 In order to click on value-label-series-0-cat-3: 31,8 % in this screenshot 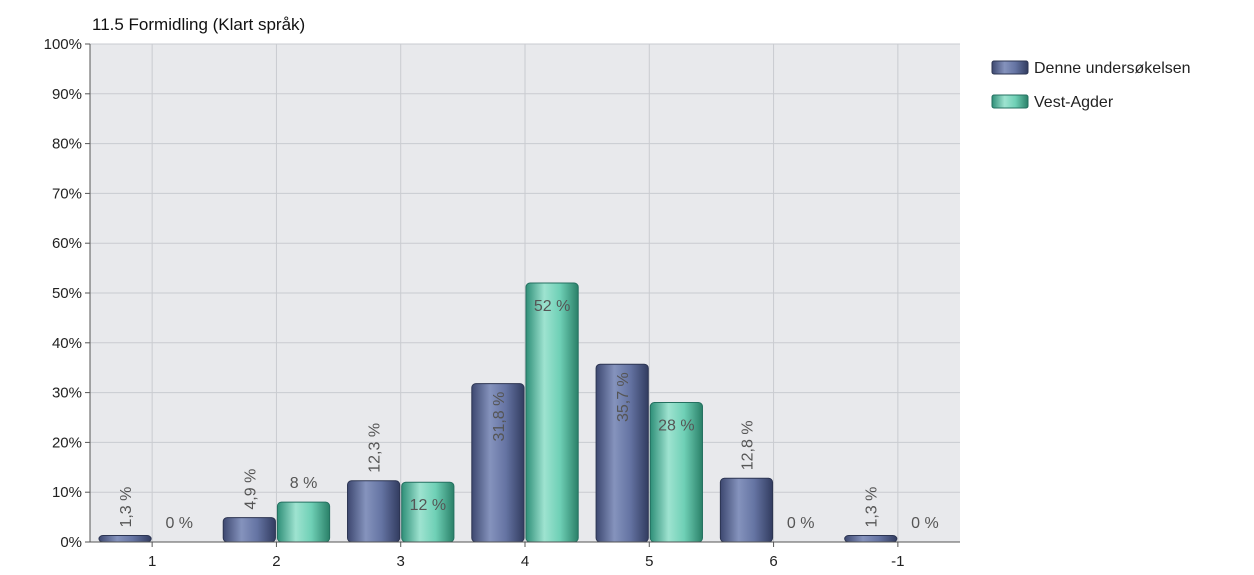, I will do `click(499, 417)`.